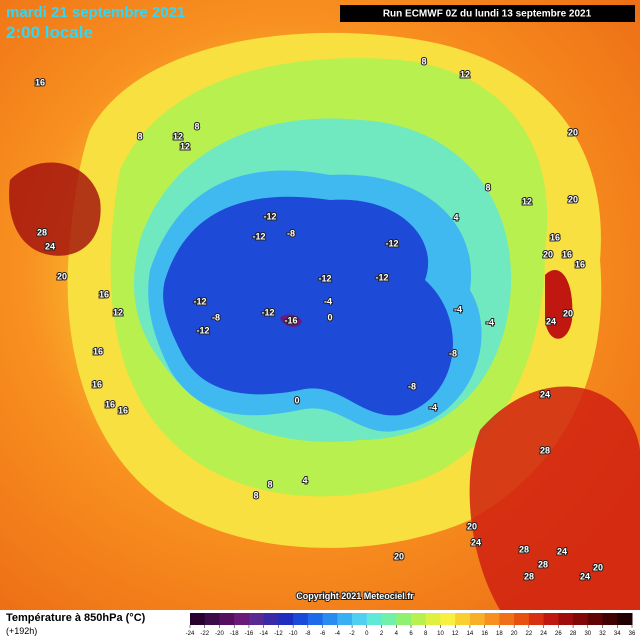  What do you see at coordinates (632, 634) in the screenshot?
I see `colorbar-label: 36` at bounding box center [632, 634].